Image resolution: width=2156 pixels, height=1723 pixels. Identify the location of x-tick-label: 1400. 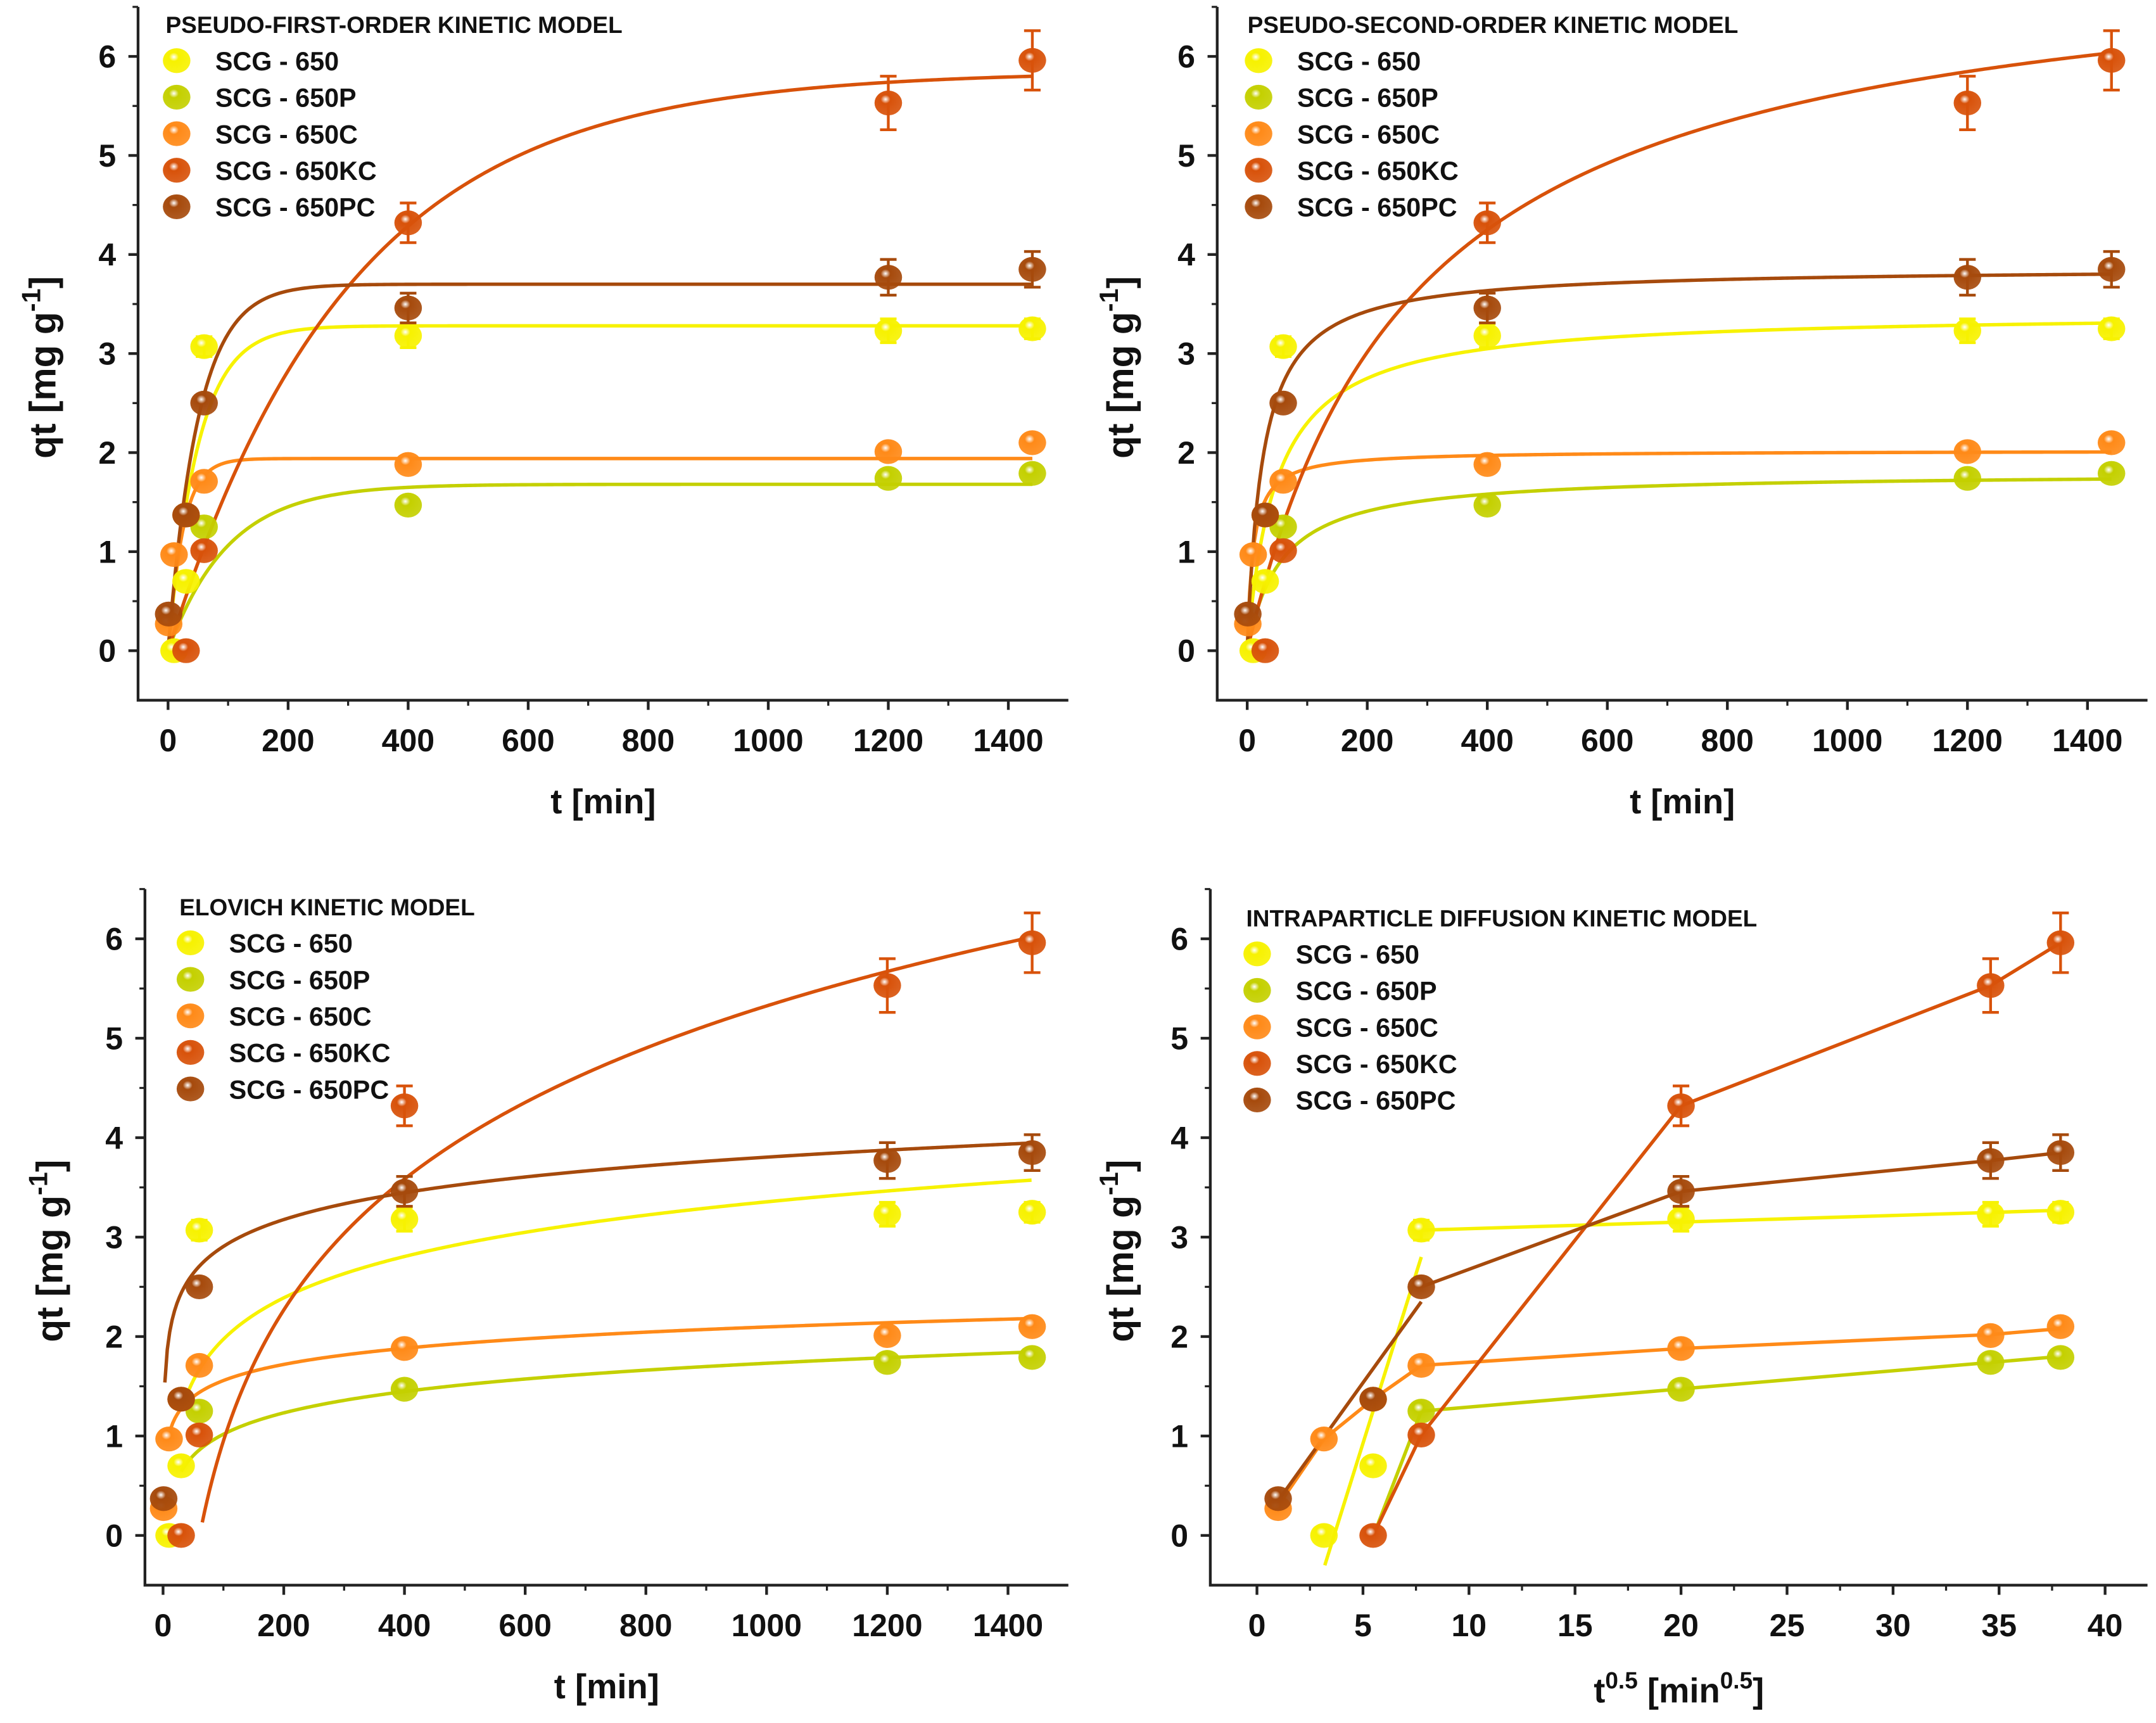
(1008, 740).